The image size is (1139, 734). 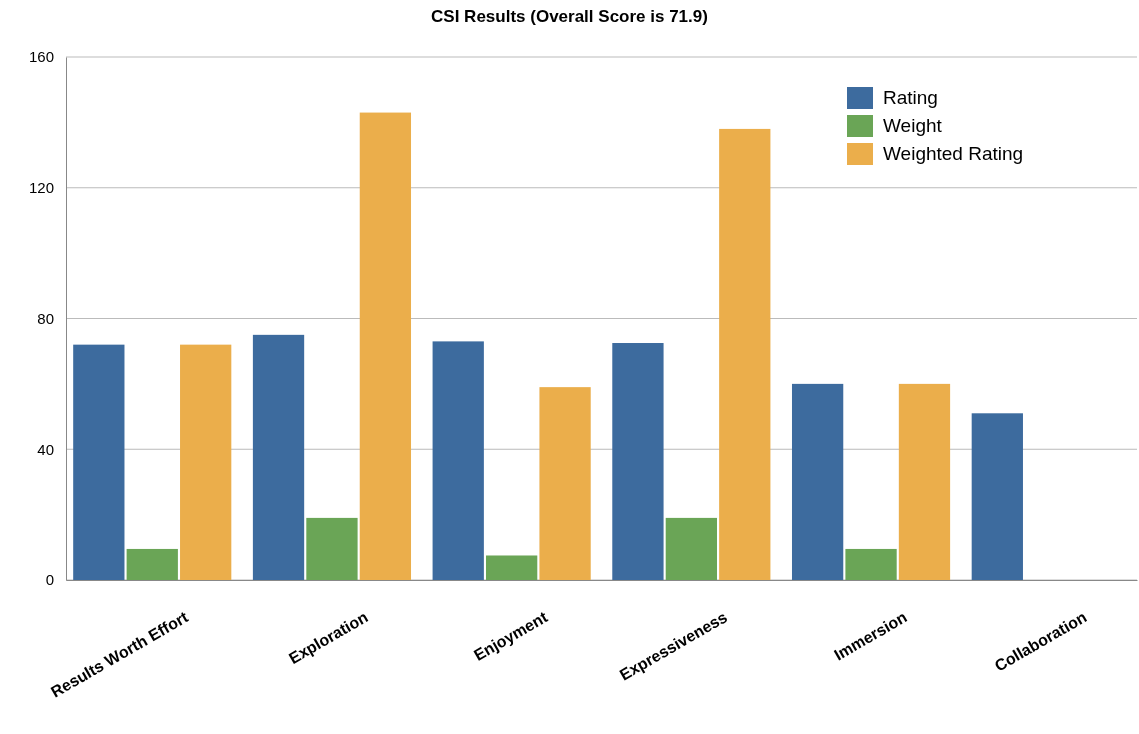 I want to click on y-tick-label: 0, so click(x=49, y=580).